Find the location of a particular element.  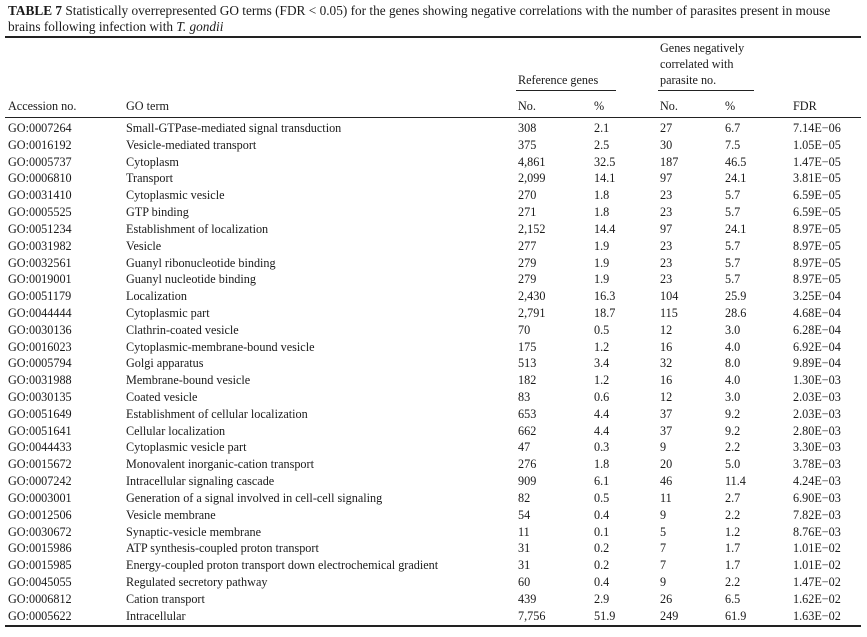

negative-pct-cell: 1.2 is located at coordinates (733, 531).